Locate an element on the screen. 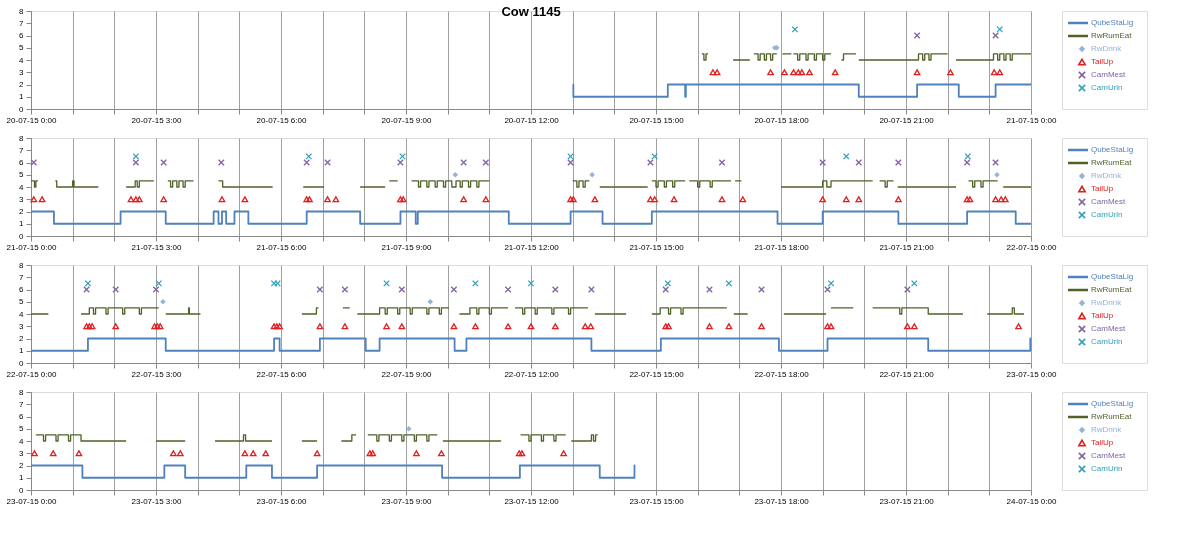  x-tick-label: 22-07-15 9:00 is located at coordinates (406, 374).